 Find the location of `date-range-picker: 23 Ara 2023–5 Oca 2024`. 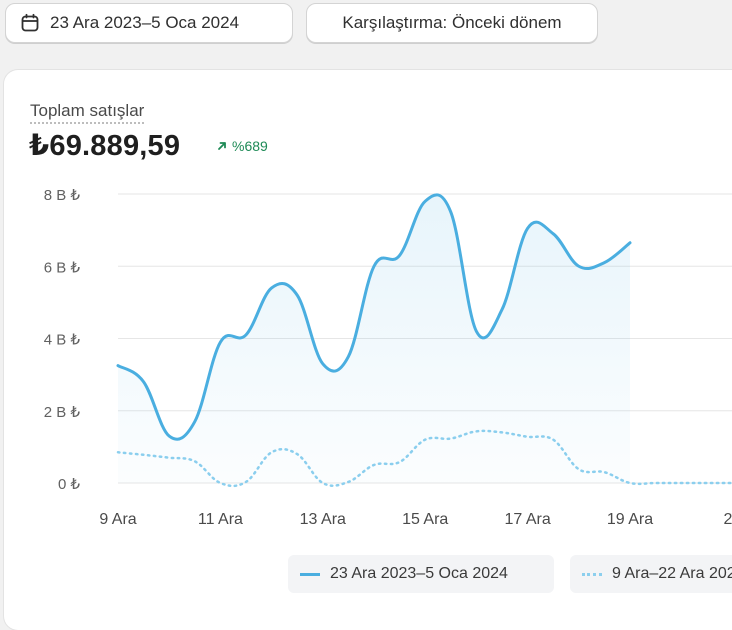

date-range-picker: 23 Ara 2023–5 Oca 2024 is located at coordinates (149, 23).